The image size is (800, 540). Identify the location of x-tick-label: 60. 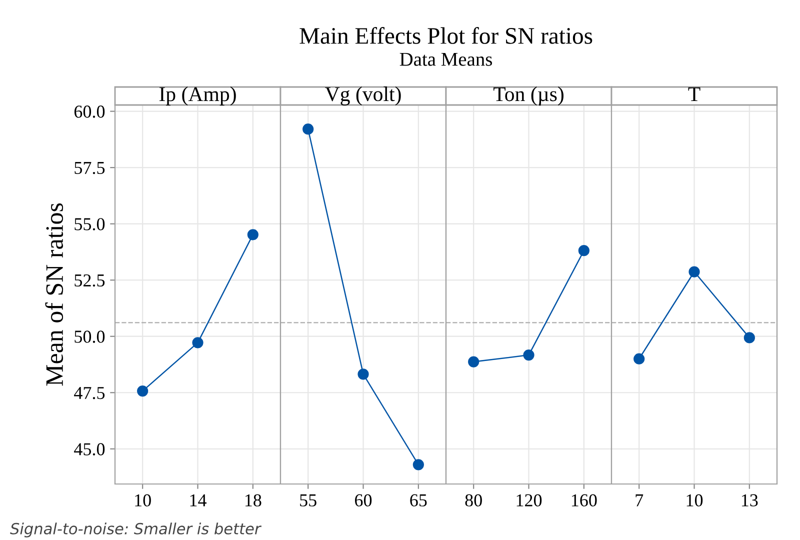
(363, 500).